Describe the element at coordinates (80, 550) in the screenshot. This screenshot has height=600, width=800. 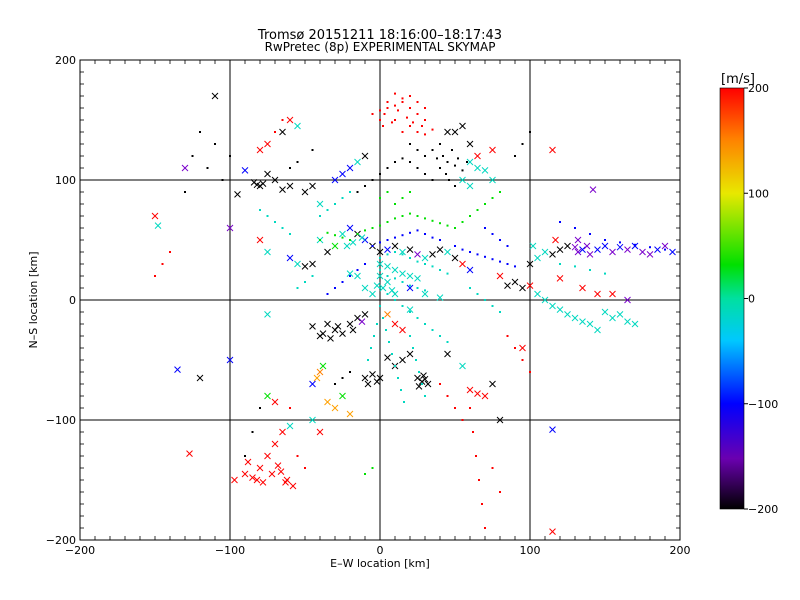
I see `x-tick-label-0: −200` at that location.